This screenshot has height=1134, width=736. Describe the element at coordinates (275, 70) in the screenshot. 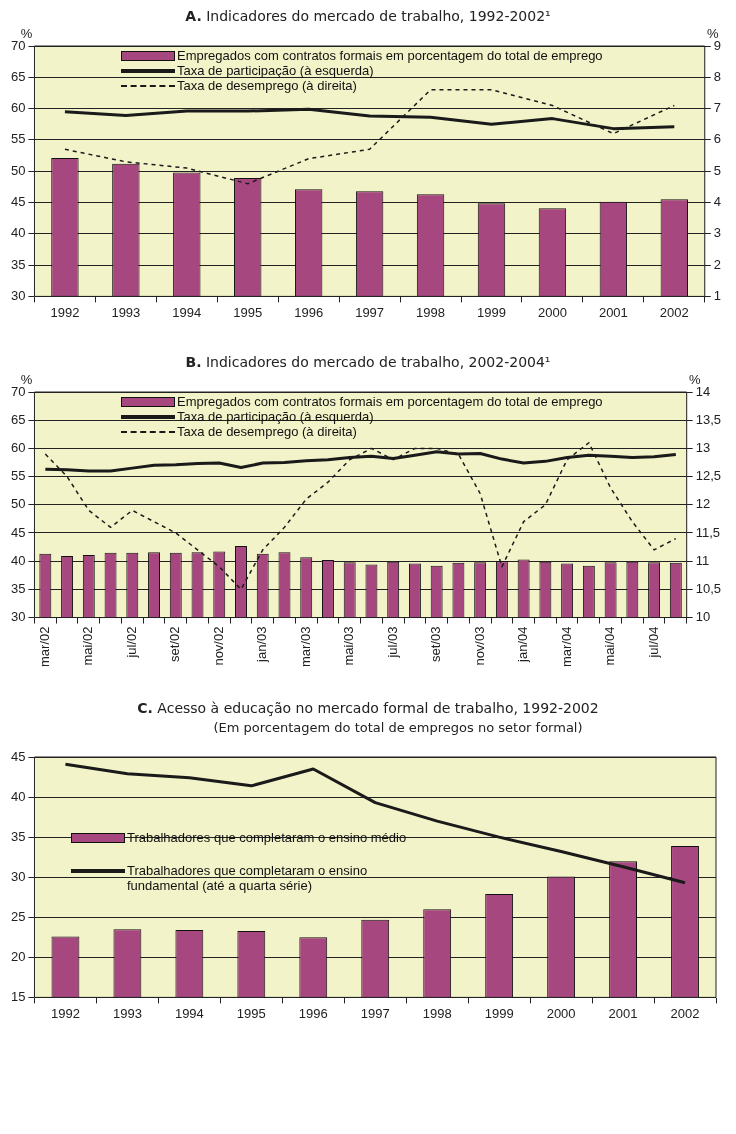

I see `legend-label: Taxa de participação (à esquerda)` at that location.